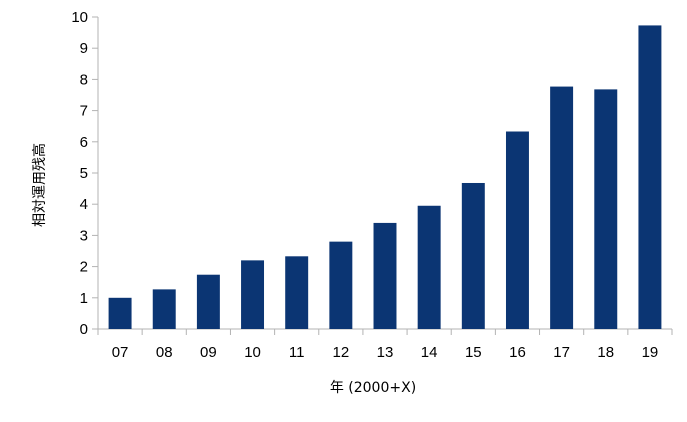 Image resolution: width=687 pixels, height=422 pixels. Describe the element at coordinates (120, 352) in the screenshot. I see `x-tick-label: 07` at that location.